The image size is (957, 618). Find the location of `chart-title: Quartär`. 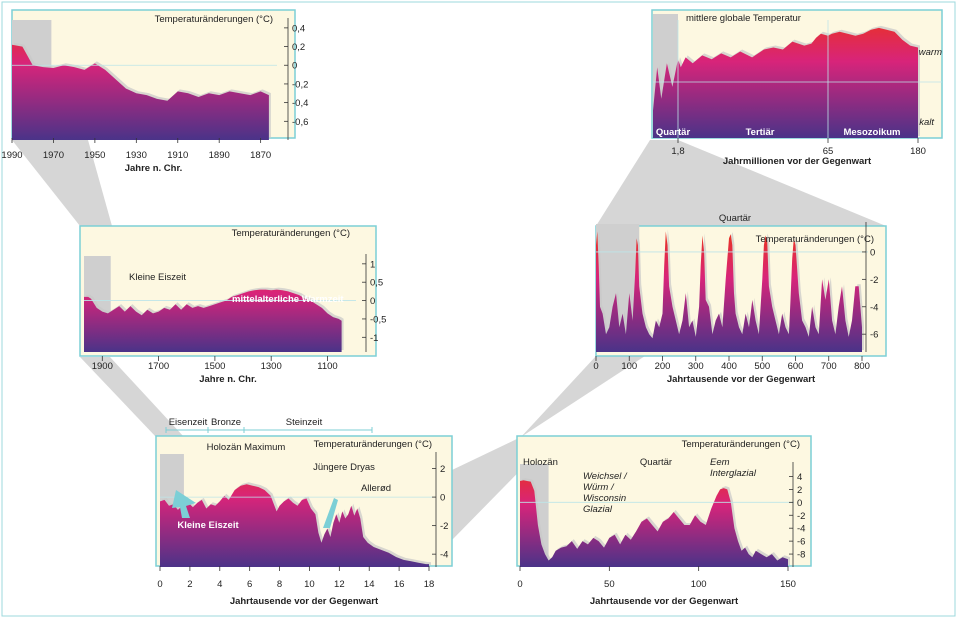

chart-title: Quartär is located at coordinates (735, 218).